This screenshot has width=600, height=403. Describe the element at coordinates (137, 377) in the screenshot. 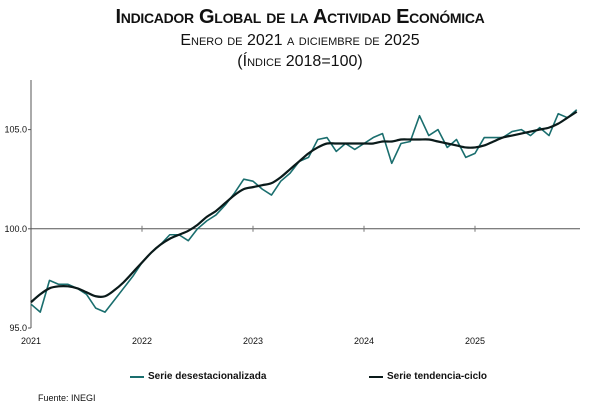

I see `legend-swatch-desestacionalizada` at that location.